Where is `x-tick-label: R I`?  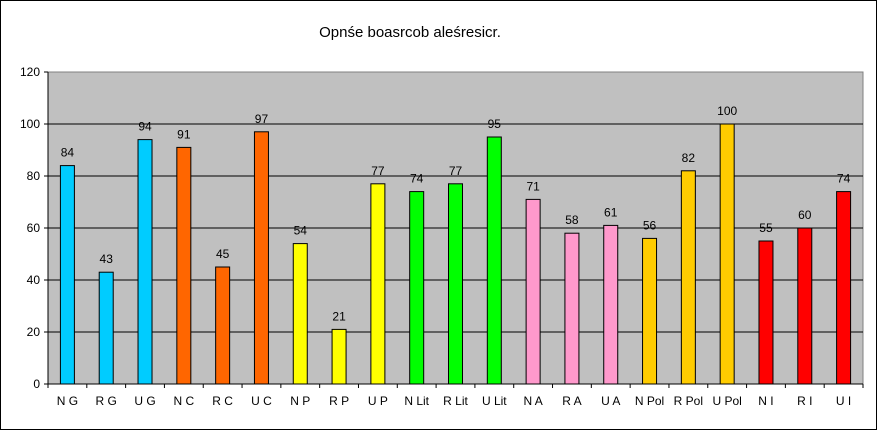
x-tick-label: R I is located at coordinates (804, 401).